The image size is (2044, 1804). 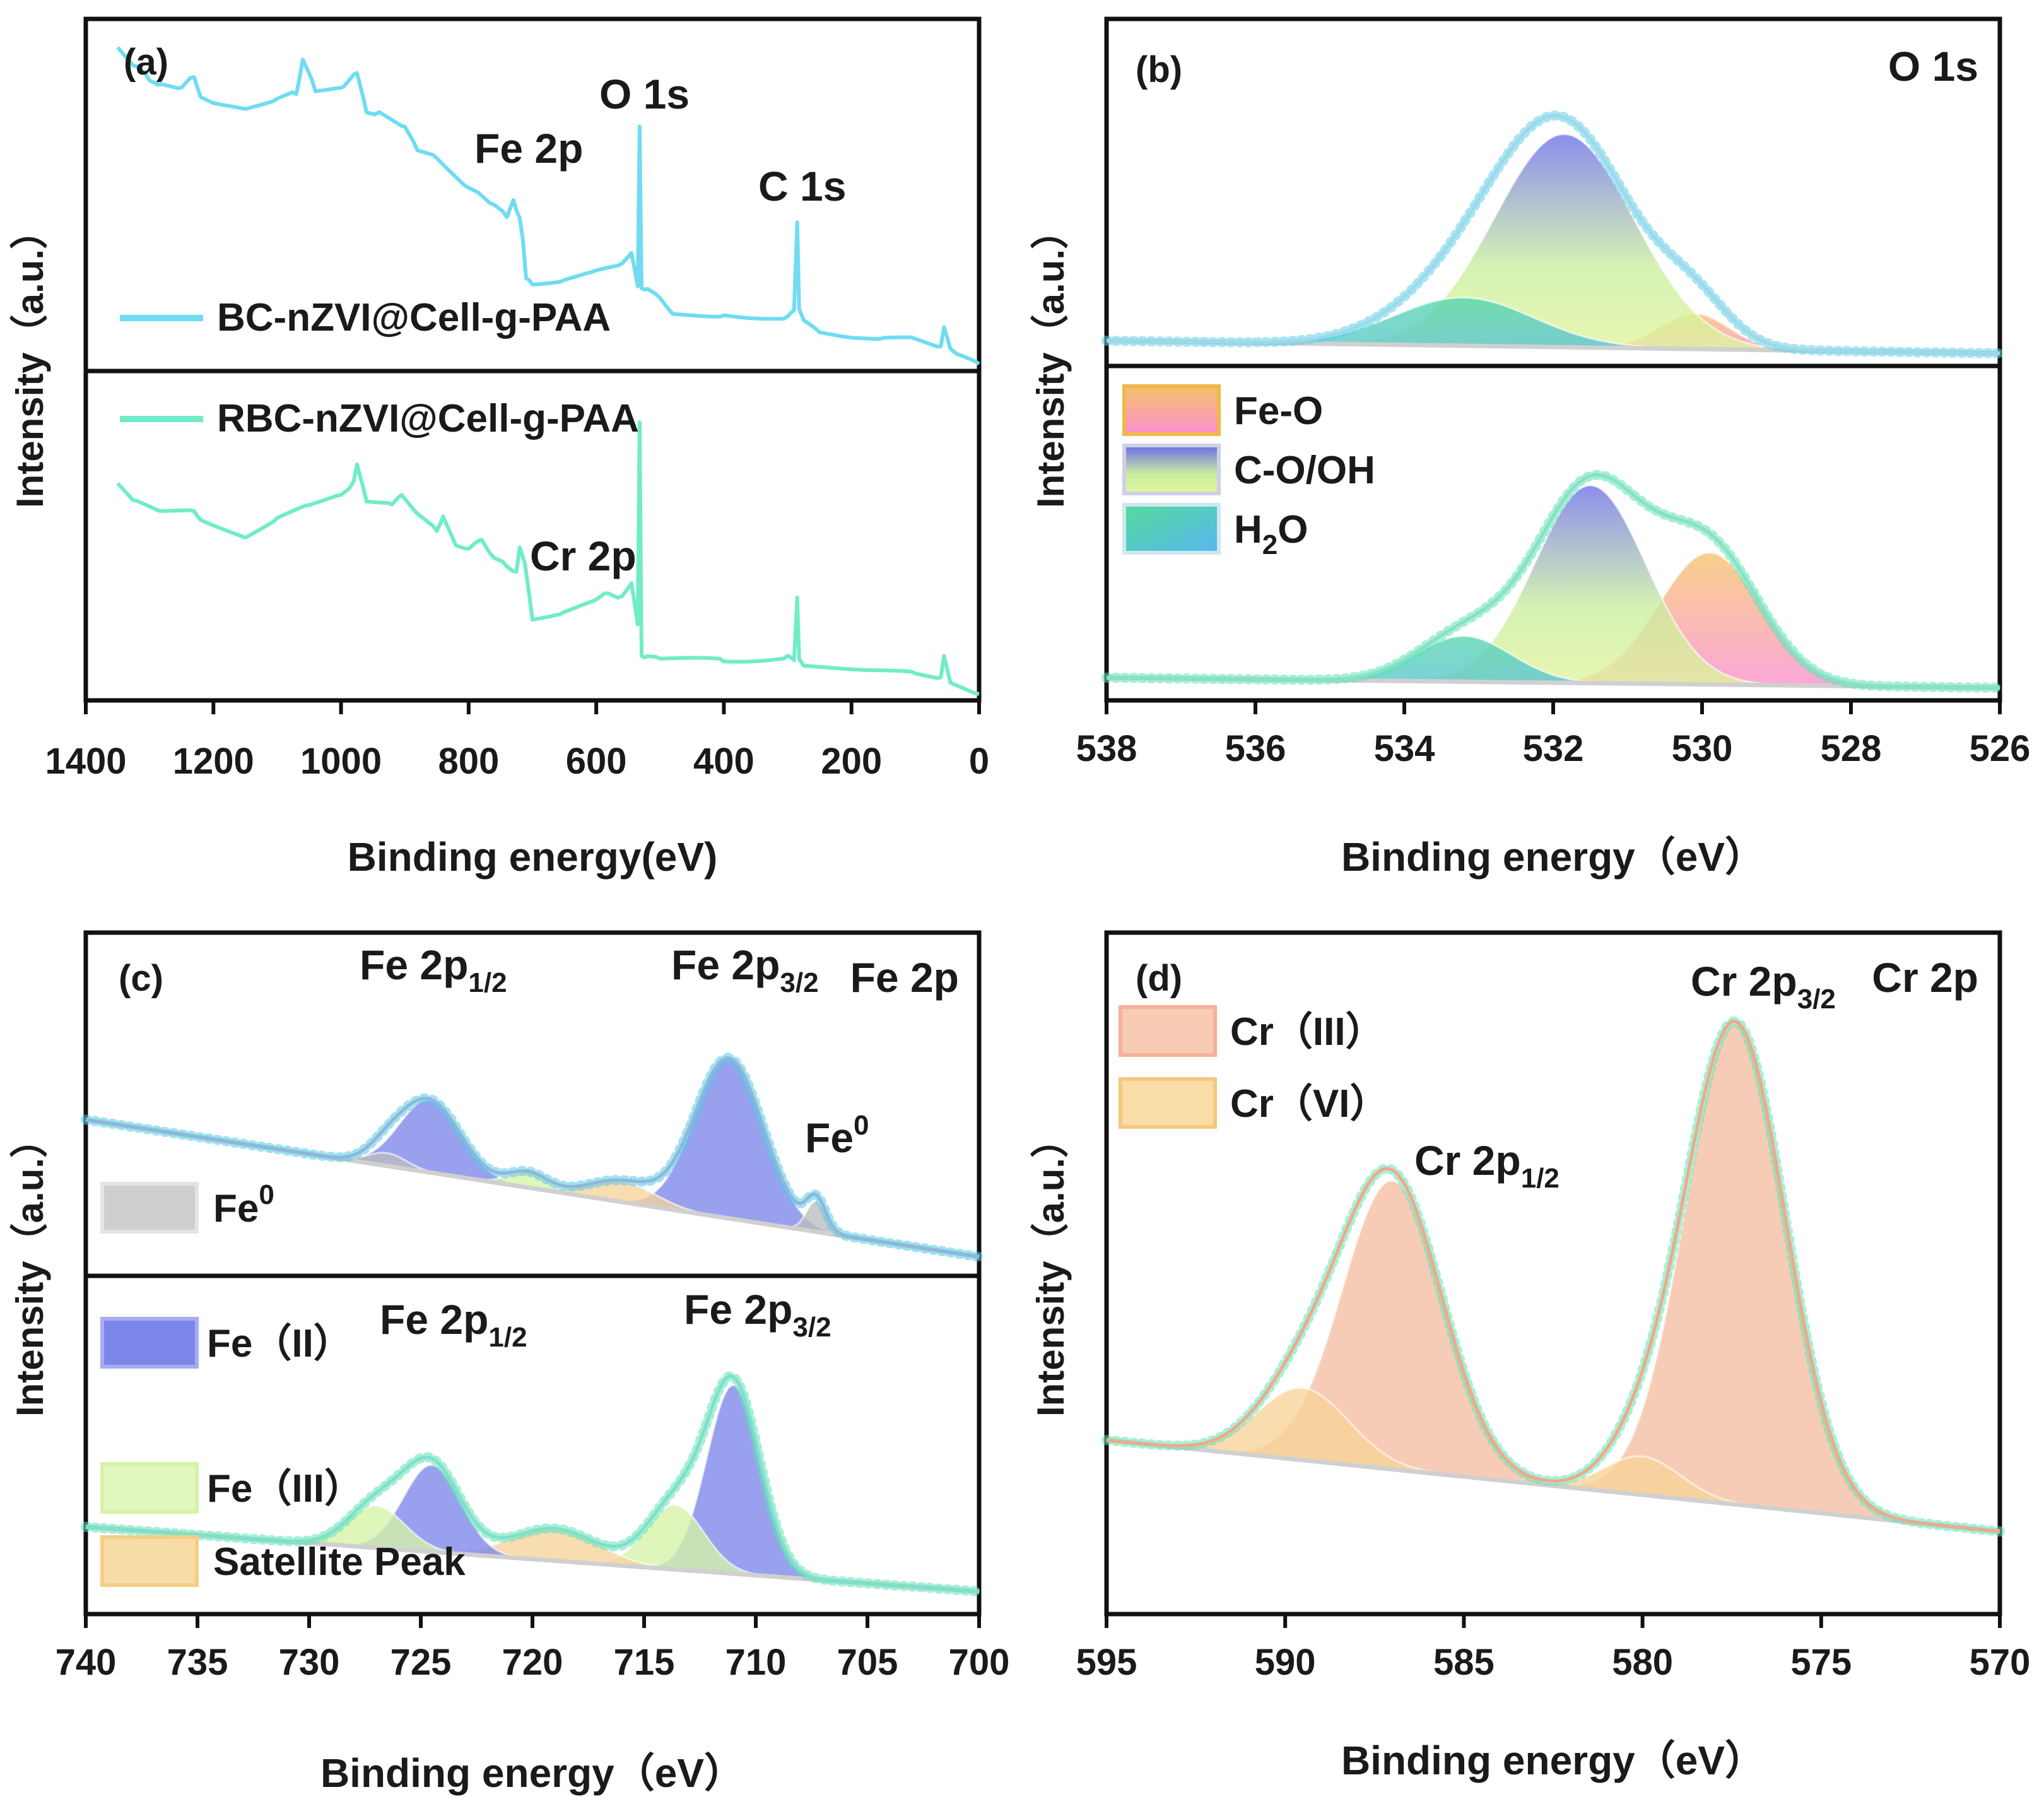 What do you see at coordinates (1486, 1165) in the screenshot?
I see `label-cr2p12: Cr 2p1/2` at bounding box center [1486, 1165].